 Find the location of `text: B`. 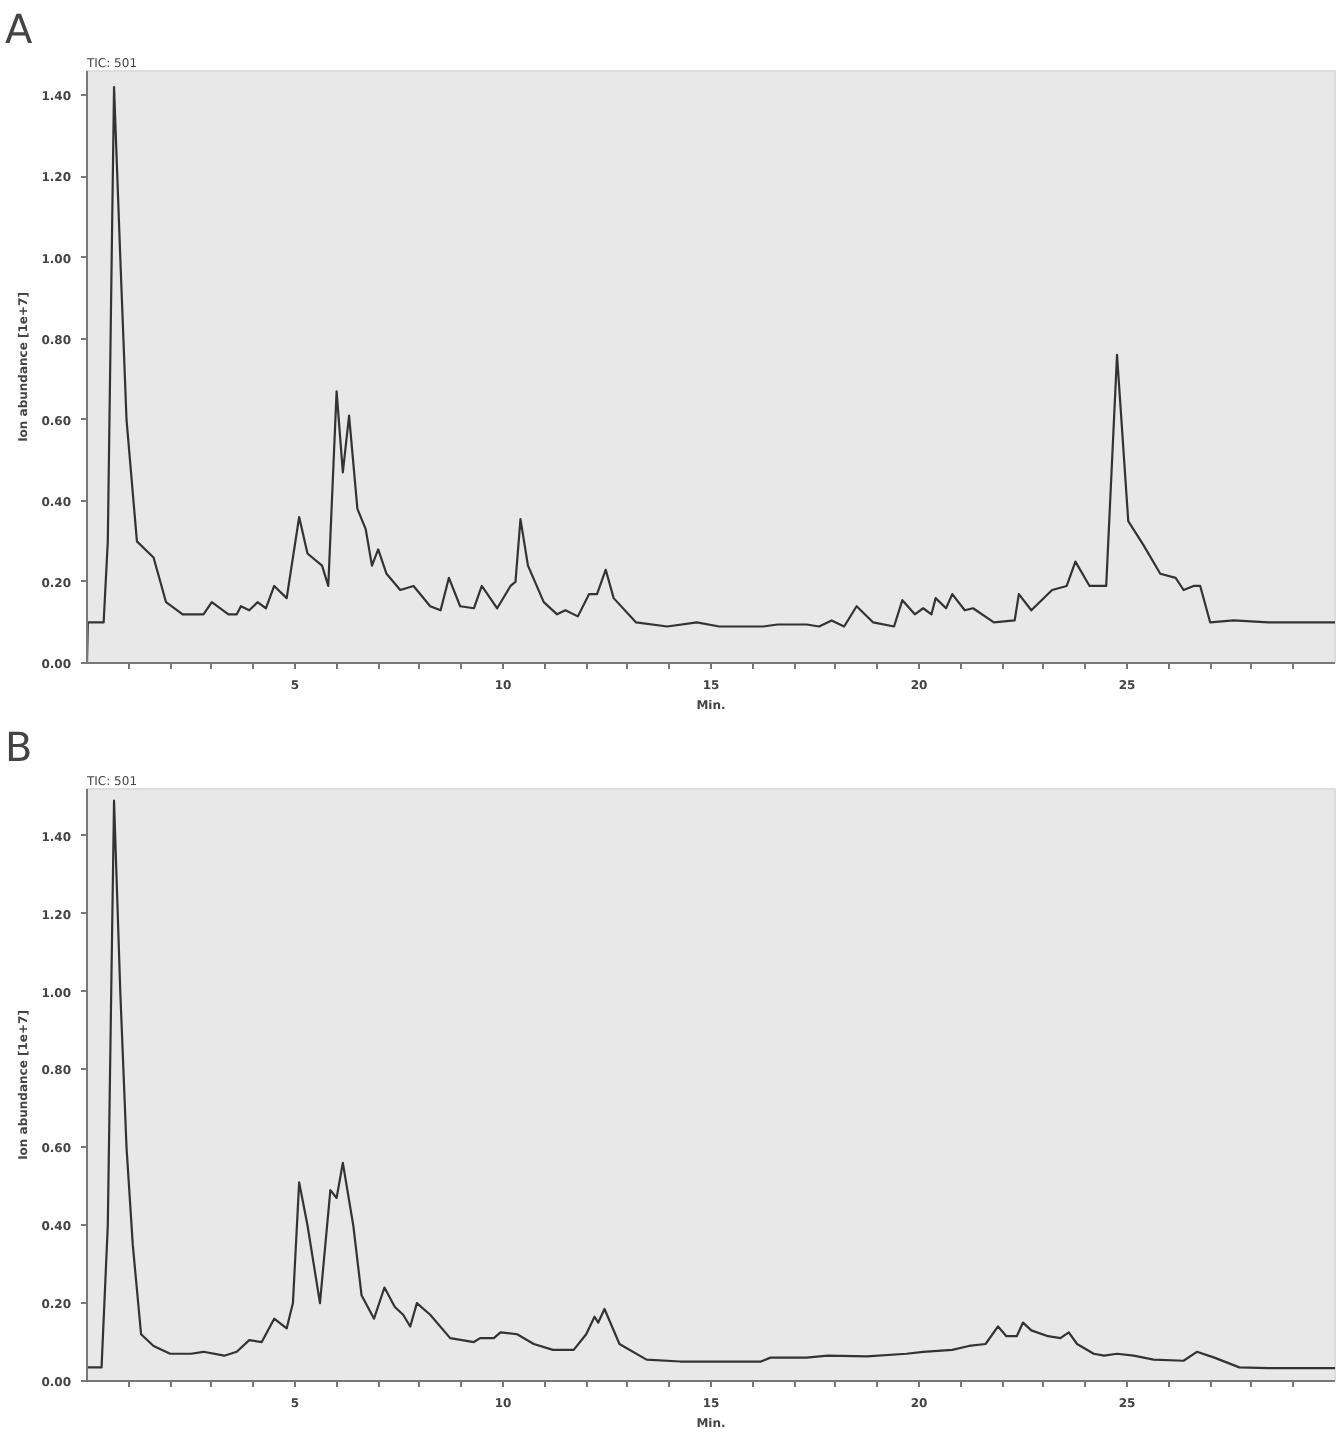

text: B is located at coordinates (19, 747).